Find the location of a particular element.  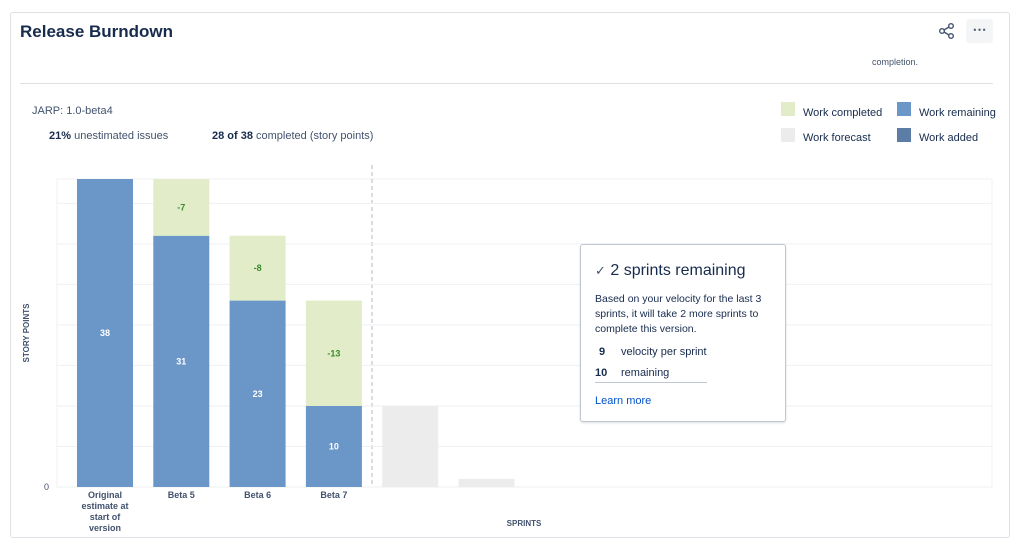

title: Release Burndown is located at coordinates (97, 31).